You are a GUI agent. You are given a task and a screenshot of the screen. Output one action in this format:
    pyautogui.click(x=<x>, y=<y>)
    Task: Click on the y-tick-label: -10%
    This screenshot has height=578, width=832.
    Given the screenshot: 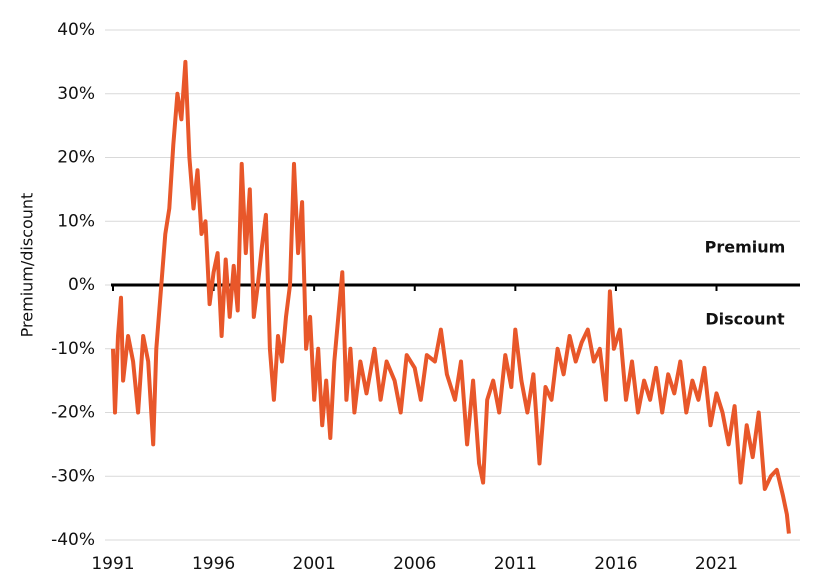 What is the action you would take?
    pyautogui.click(x=73, y=349)
    